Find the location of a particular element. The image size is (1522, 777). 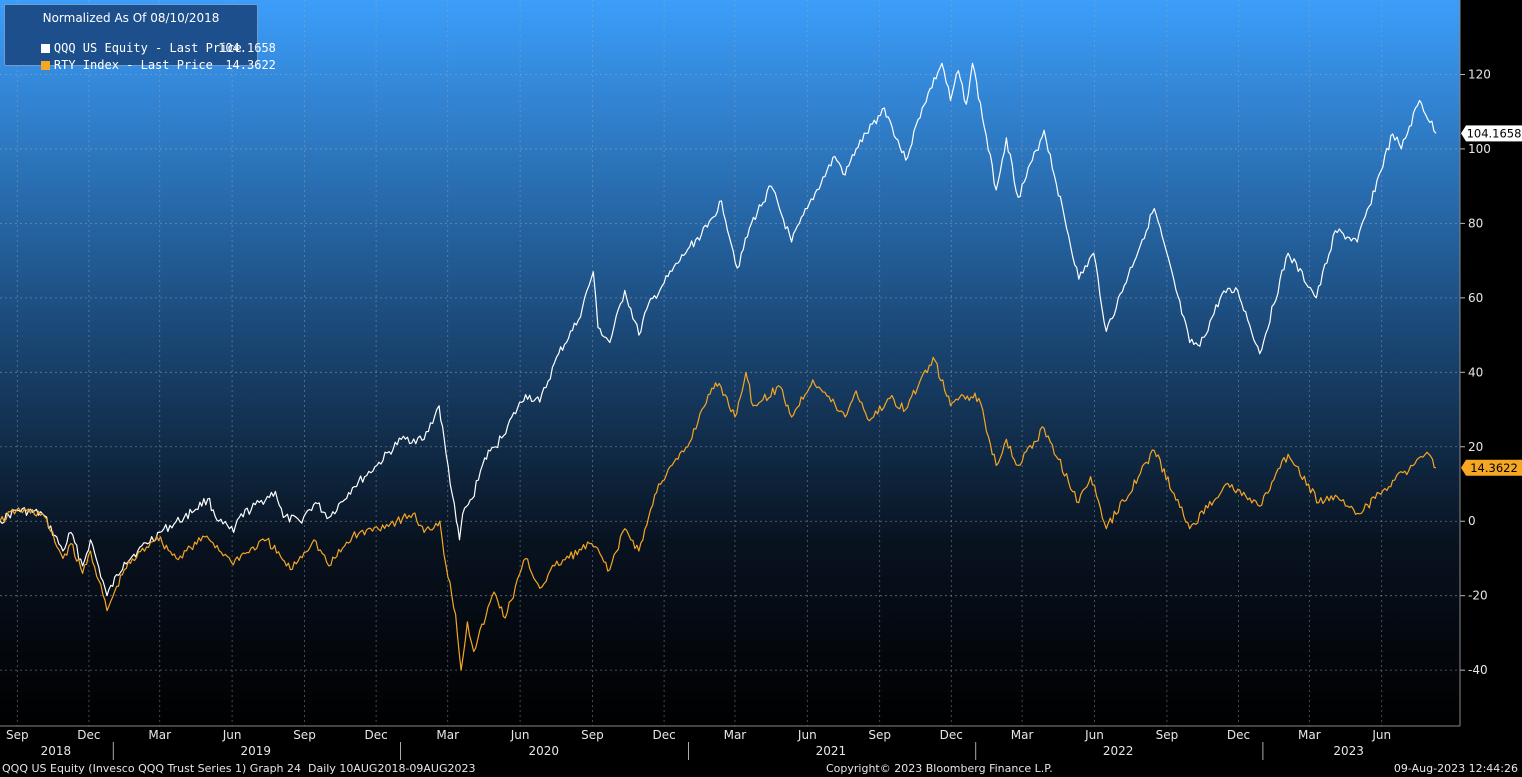

legend-value-rty: 14.3622 is located at coordinates (250, 65).